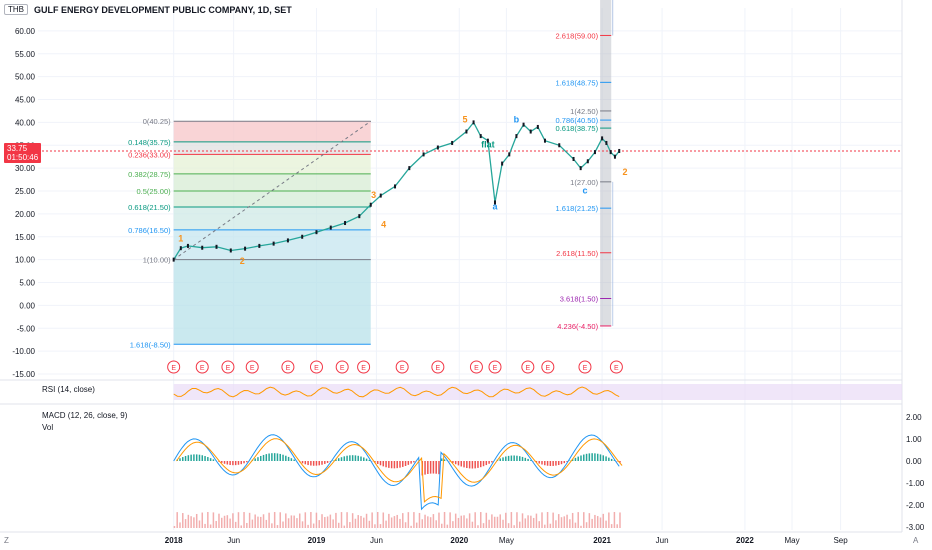 The image size is (932, 550). Describe the element at coordinates (27, 283) in the screenshot. I see `y-tick-label: 5.00` at that location.